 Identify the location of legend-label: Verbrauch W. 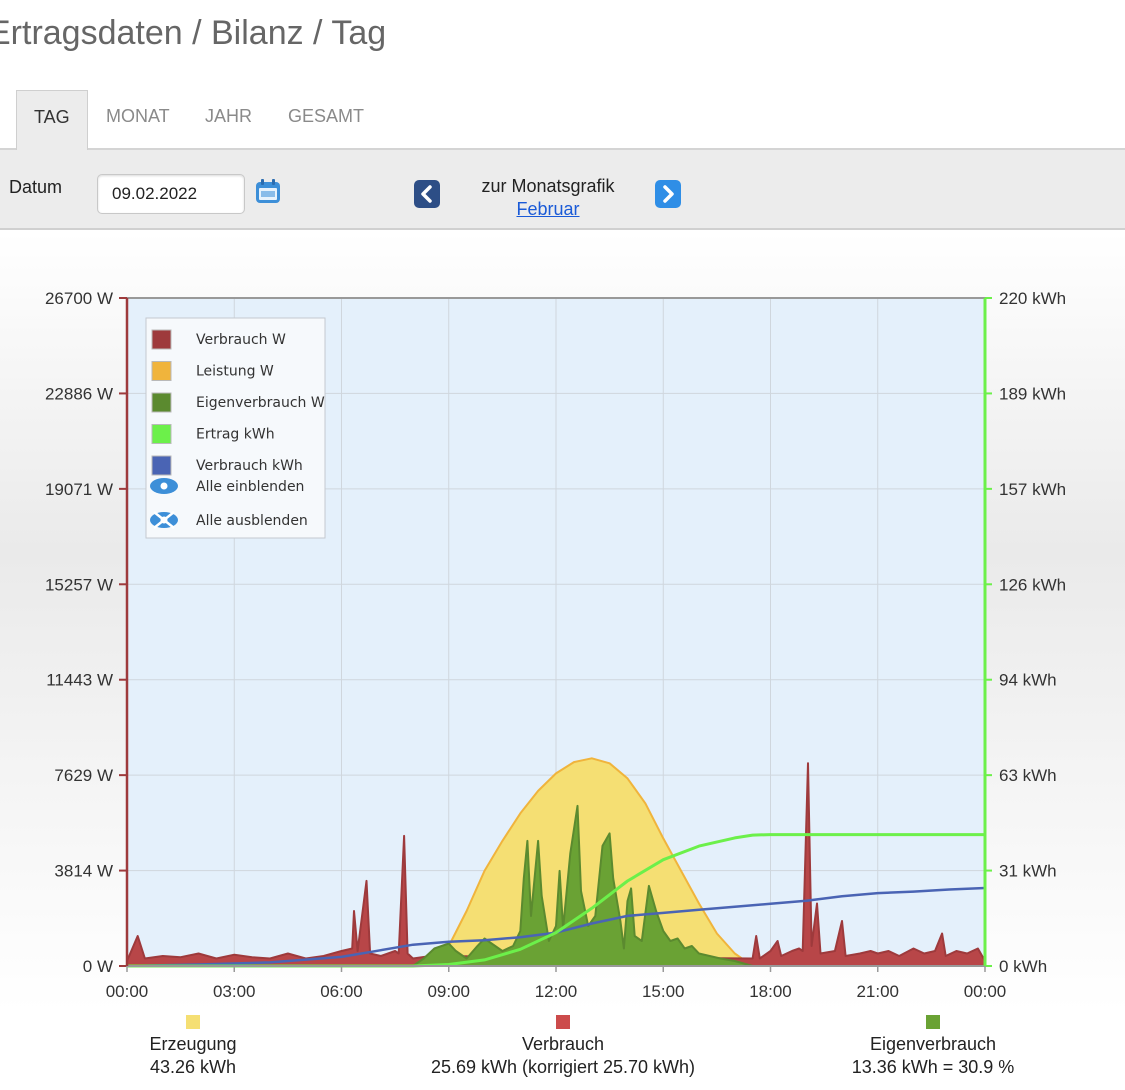
(241, 340).